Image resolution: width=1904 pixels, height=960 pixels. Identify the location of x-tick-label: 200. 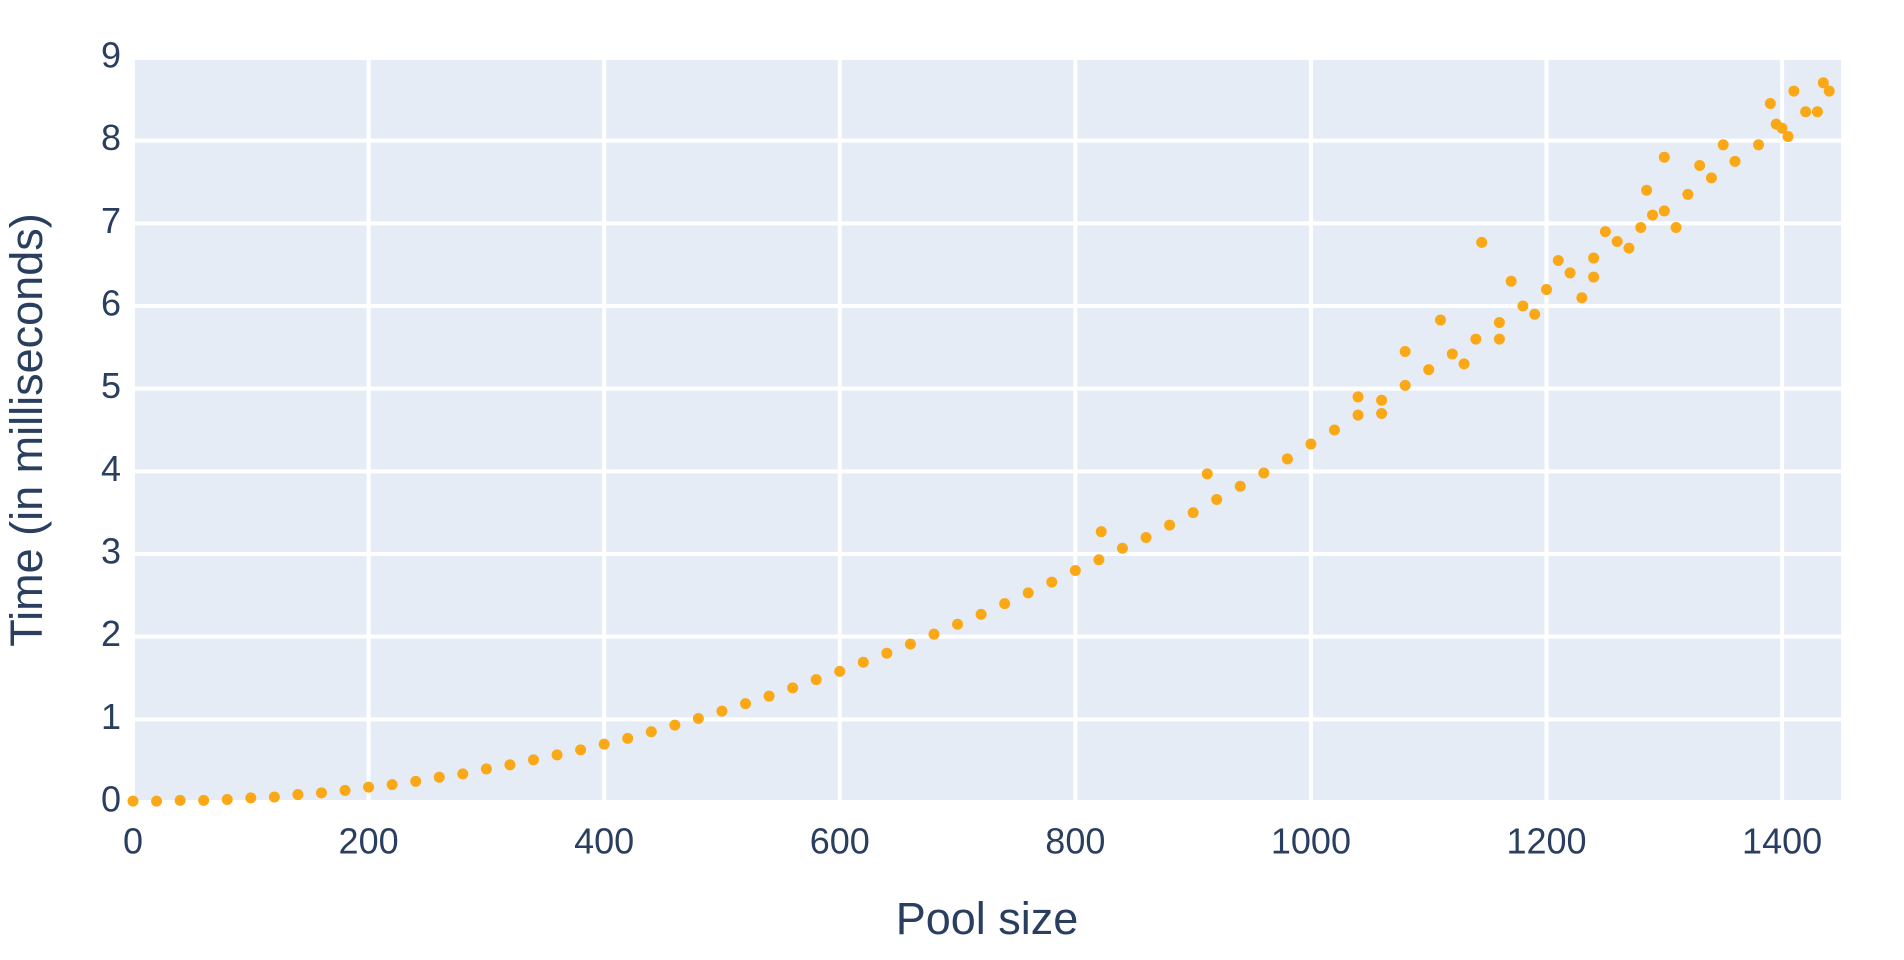
(369, 841).